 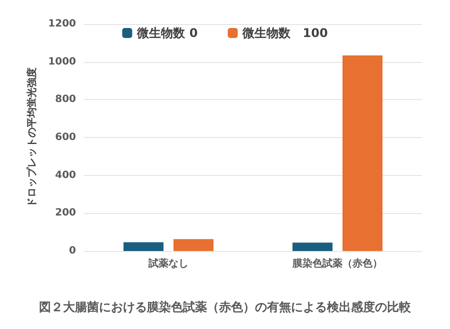 What do you see at coordinates (72, 251) in the screenshot?
I see `y-tick-label: 0` at bounding box center [72, 251].